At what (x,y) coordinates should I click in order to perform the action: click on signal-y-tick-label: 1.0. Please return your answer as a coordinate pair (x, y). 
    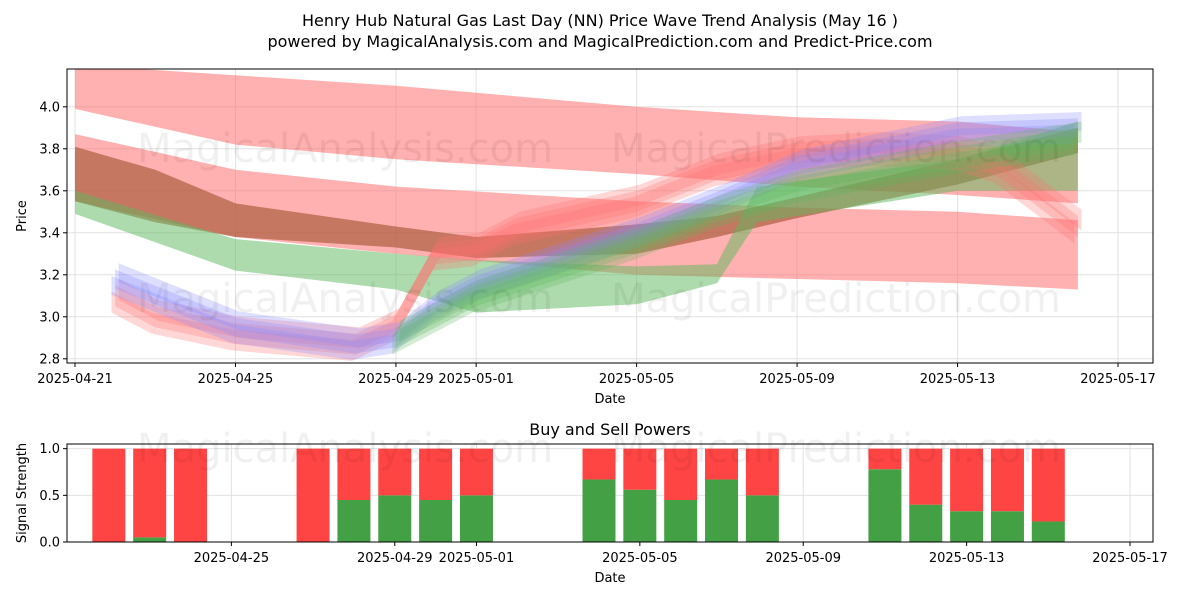
    Looking at the image, I should click on (49, 449).